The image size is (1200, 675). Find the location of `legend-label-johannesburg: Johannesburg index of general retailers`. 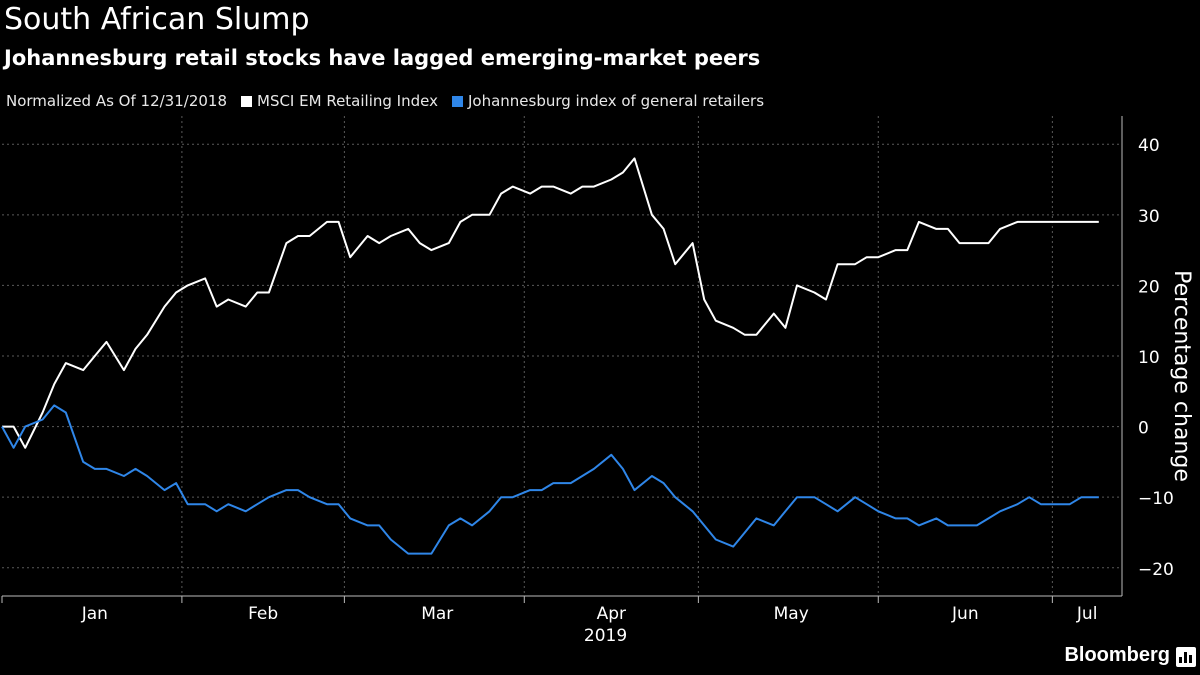

legend-label-johannesburg: Johannesburg index of general retailers is located at coordinates (616, 101).